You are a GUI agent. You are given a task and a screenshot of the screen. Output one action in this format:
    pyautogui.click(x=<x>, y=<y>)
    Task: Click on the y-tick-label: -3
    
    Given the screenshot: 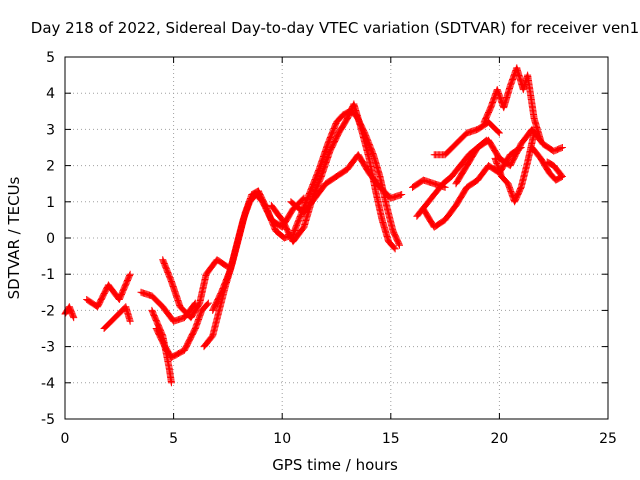 What is the action you would take?
    pyautogui.click(x=48, y=348)
    